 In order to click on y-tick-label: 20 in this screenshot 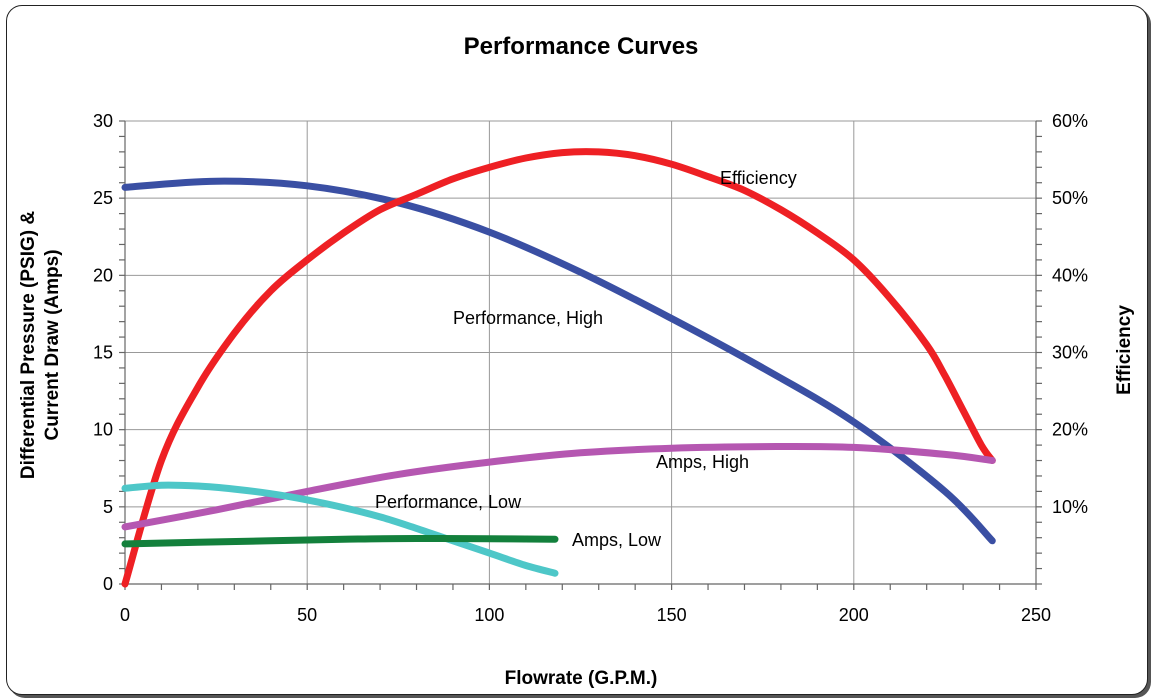, I will do `click(103, 275)`.